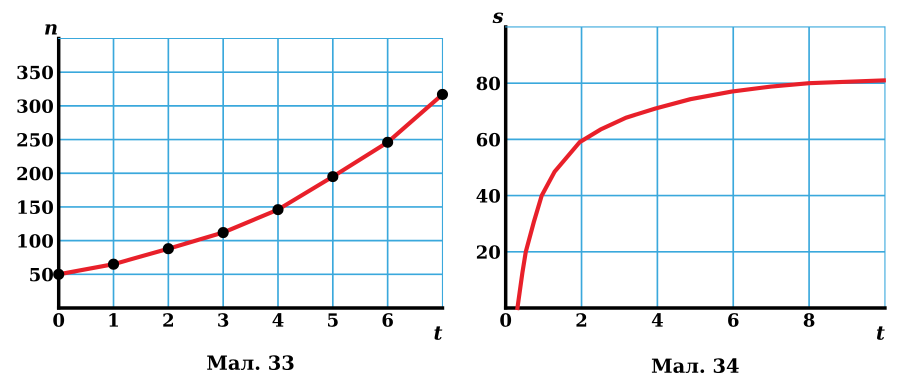  What do you see at coordinates (488, 83) in the screenshot?
I see `y-tick-label: 80` at bounding box center [488, 83].